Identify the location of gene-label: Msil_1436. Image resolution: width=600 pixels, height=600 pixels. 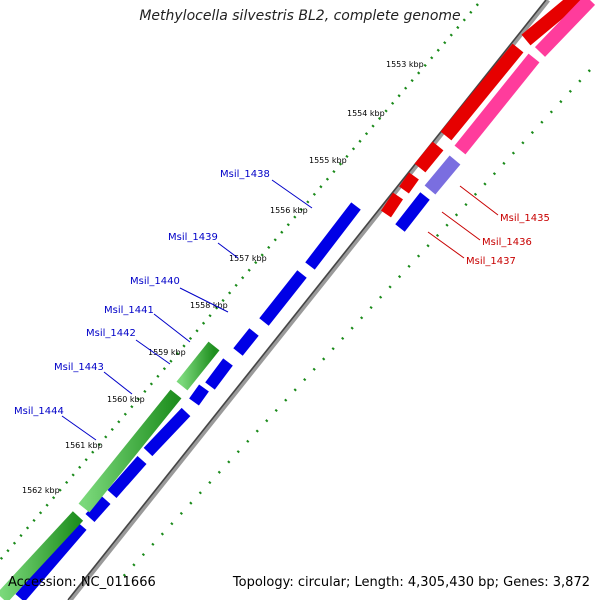
(507, 242).